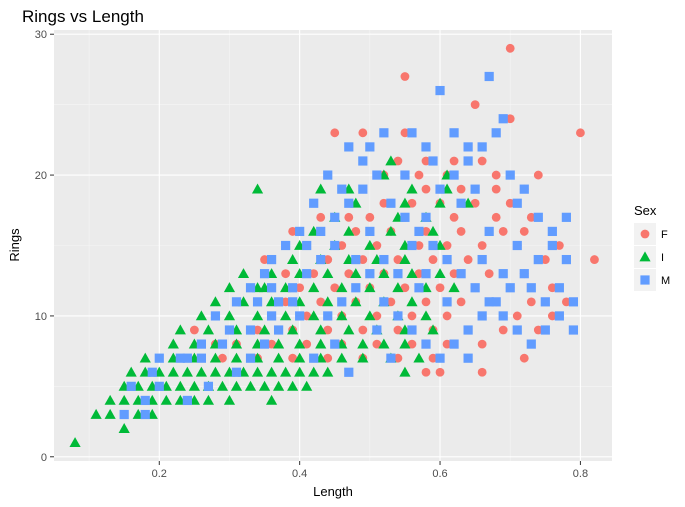  I want to click on legend-marker-F, so click(645, 234).